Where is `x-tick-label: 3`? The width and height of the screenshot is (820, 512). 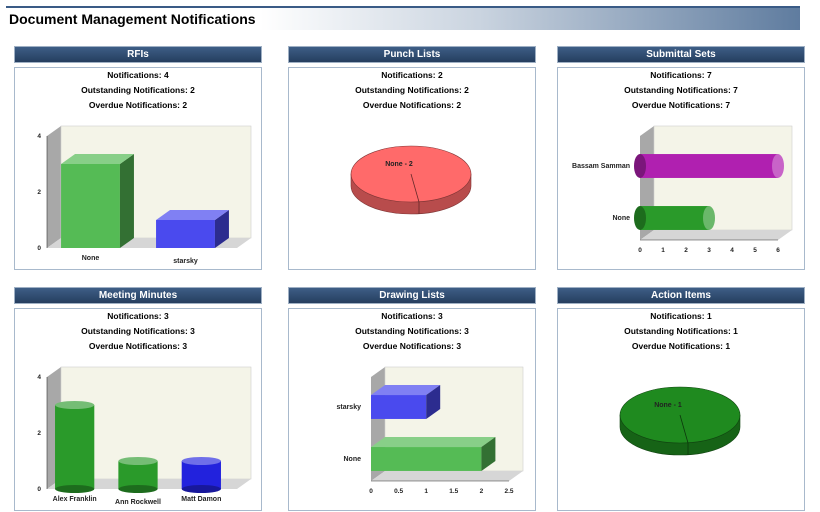
x-tick-label: 3 is located at coordinates (709, 250).